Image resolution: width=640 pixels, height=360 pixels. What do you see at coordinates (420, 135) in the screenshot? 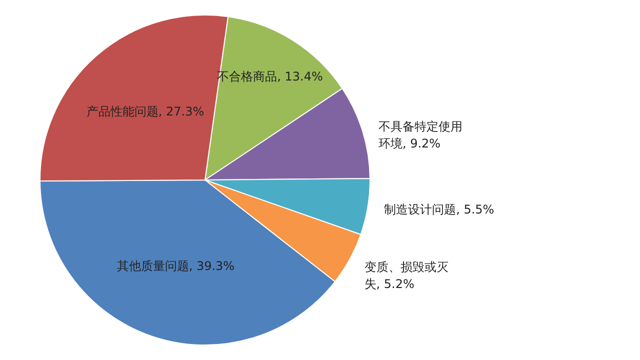
I see `slice-label: 不具备特定使用环境, 9.2%` at bounding box center [420, 135].